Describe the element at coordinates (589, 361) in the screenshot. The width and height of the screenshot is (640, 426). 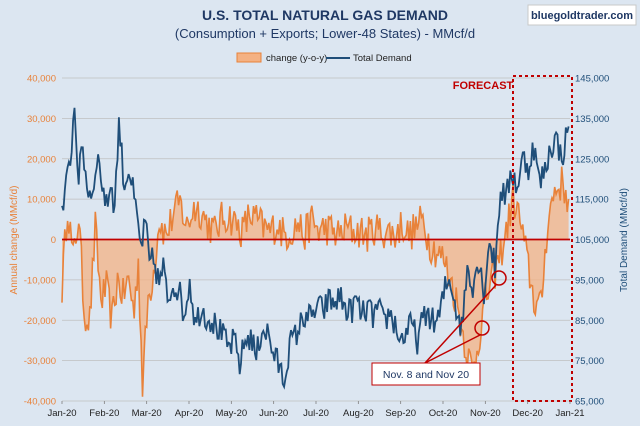
I see `y-right-tick-label: 75,000` at that location.